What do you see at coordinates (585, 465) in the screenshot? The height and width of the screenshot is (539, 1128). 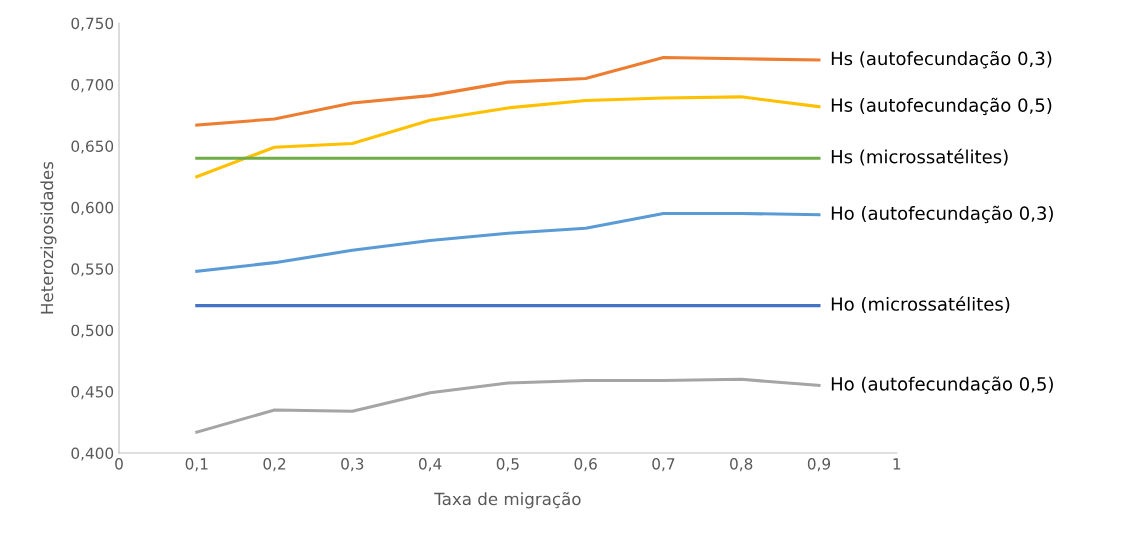 I see `x-tick-label: 0,6` at bounding box center [585, 465].